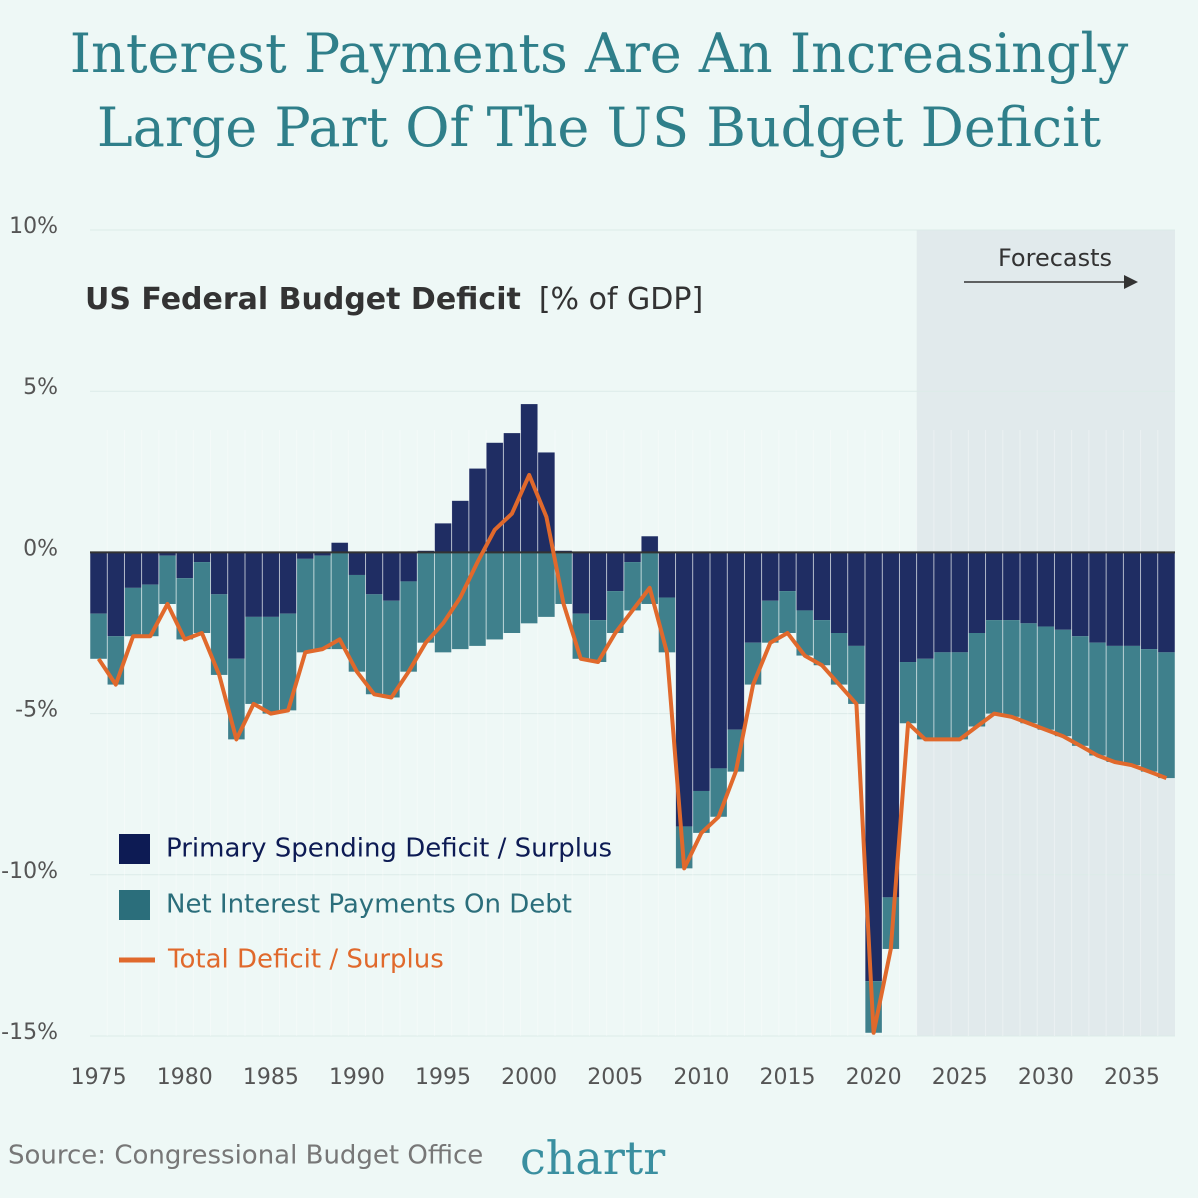 Image resolution: width=1198 pixels, height=1198 pixels. What do you see at coordinates (305, 960) in the screenshot?
I see `legend-label: Total Deficit / Surplus` at bounding box center [305, 960].